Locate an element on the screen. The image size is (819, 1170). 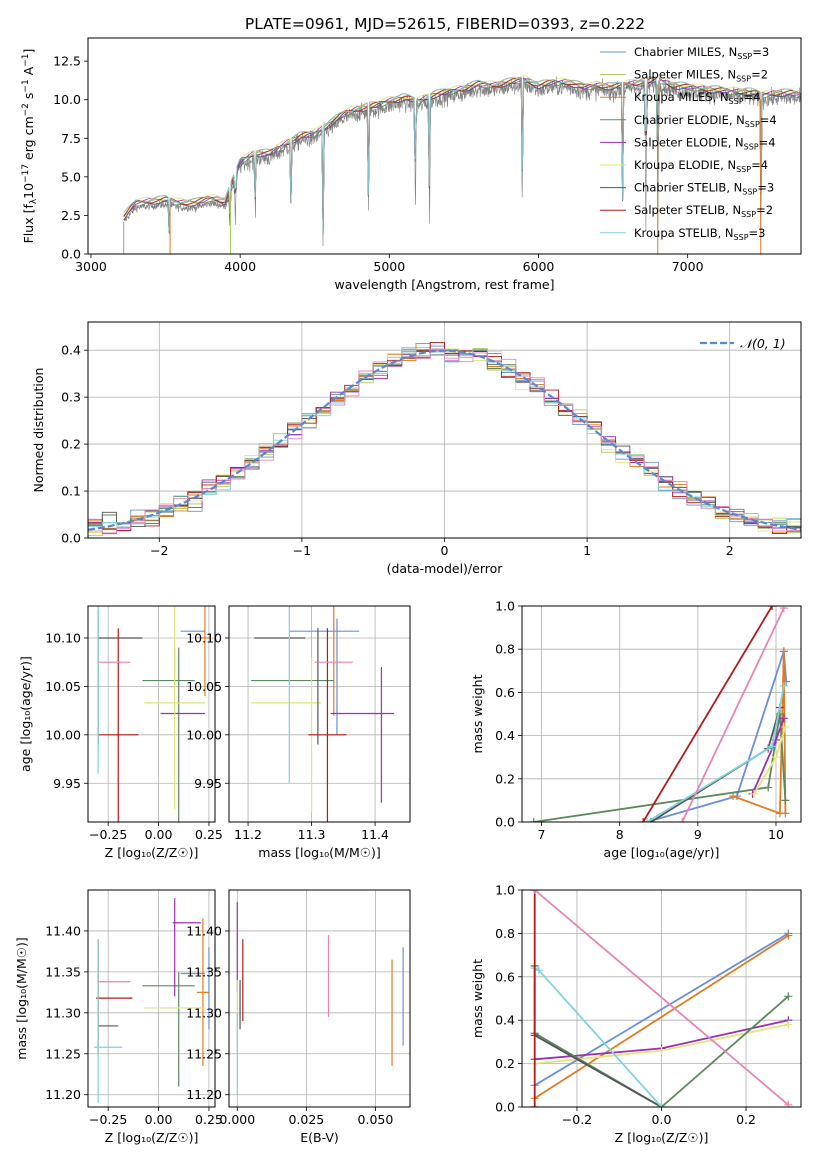
x-tick-label: 1 is located at coordinates (587, 550).